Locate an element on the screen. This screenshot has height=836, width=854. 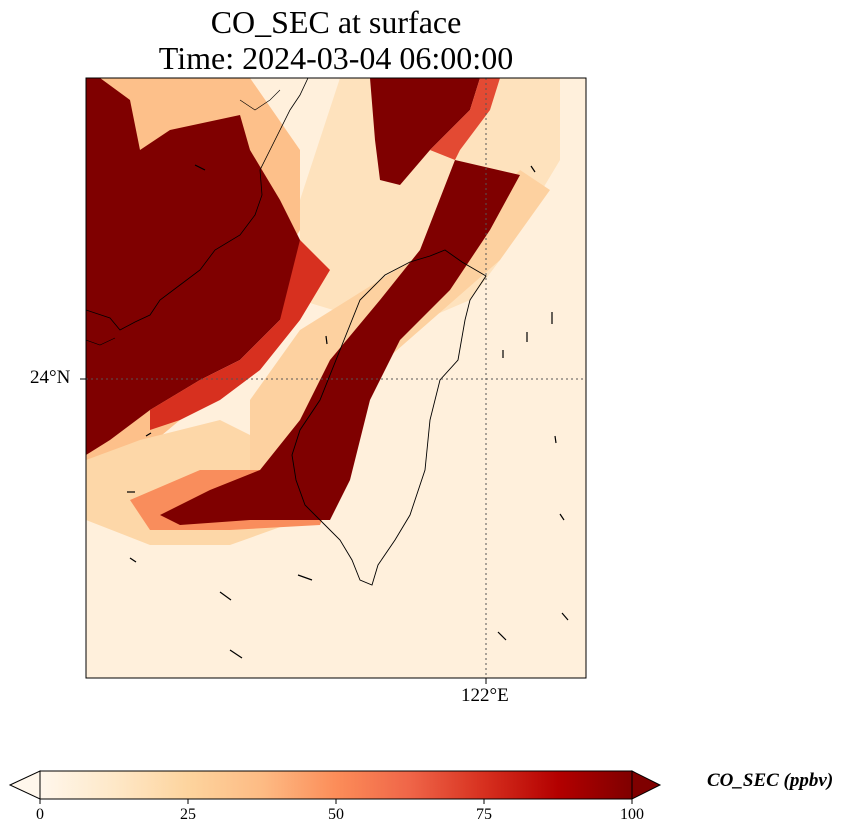
colorbar-tick-label: 75 is located at coordinates (484, 814).